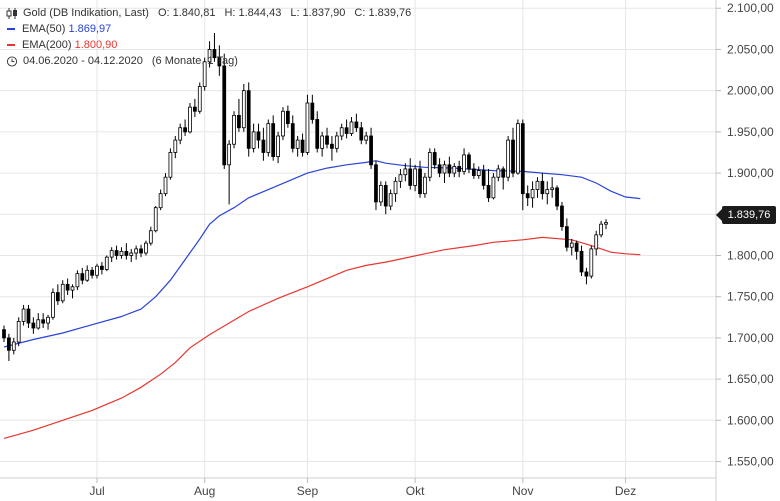 This screenshot has height=501, width=780. I want to click on instrument-name: Gold (DB Indikation, Last), so click(86, 13).